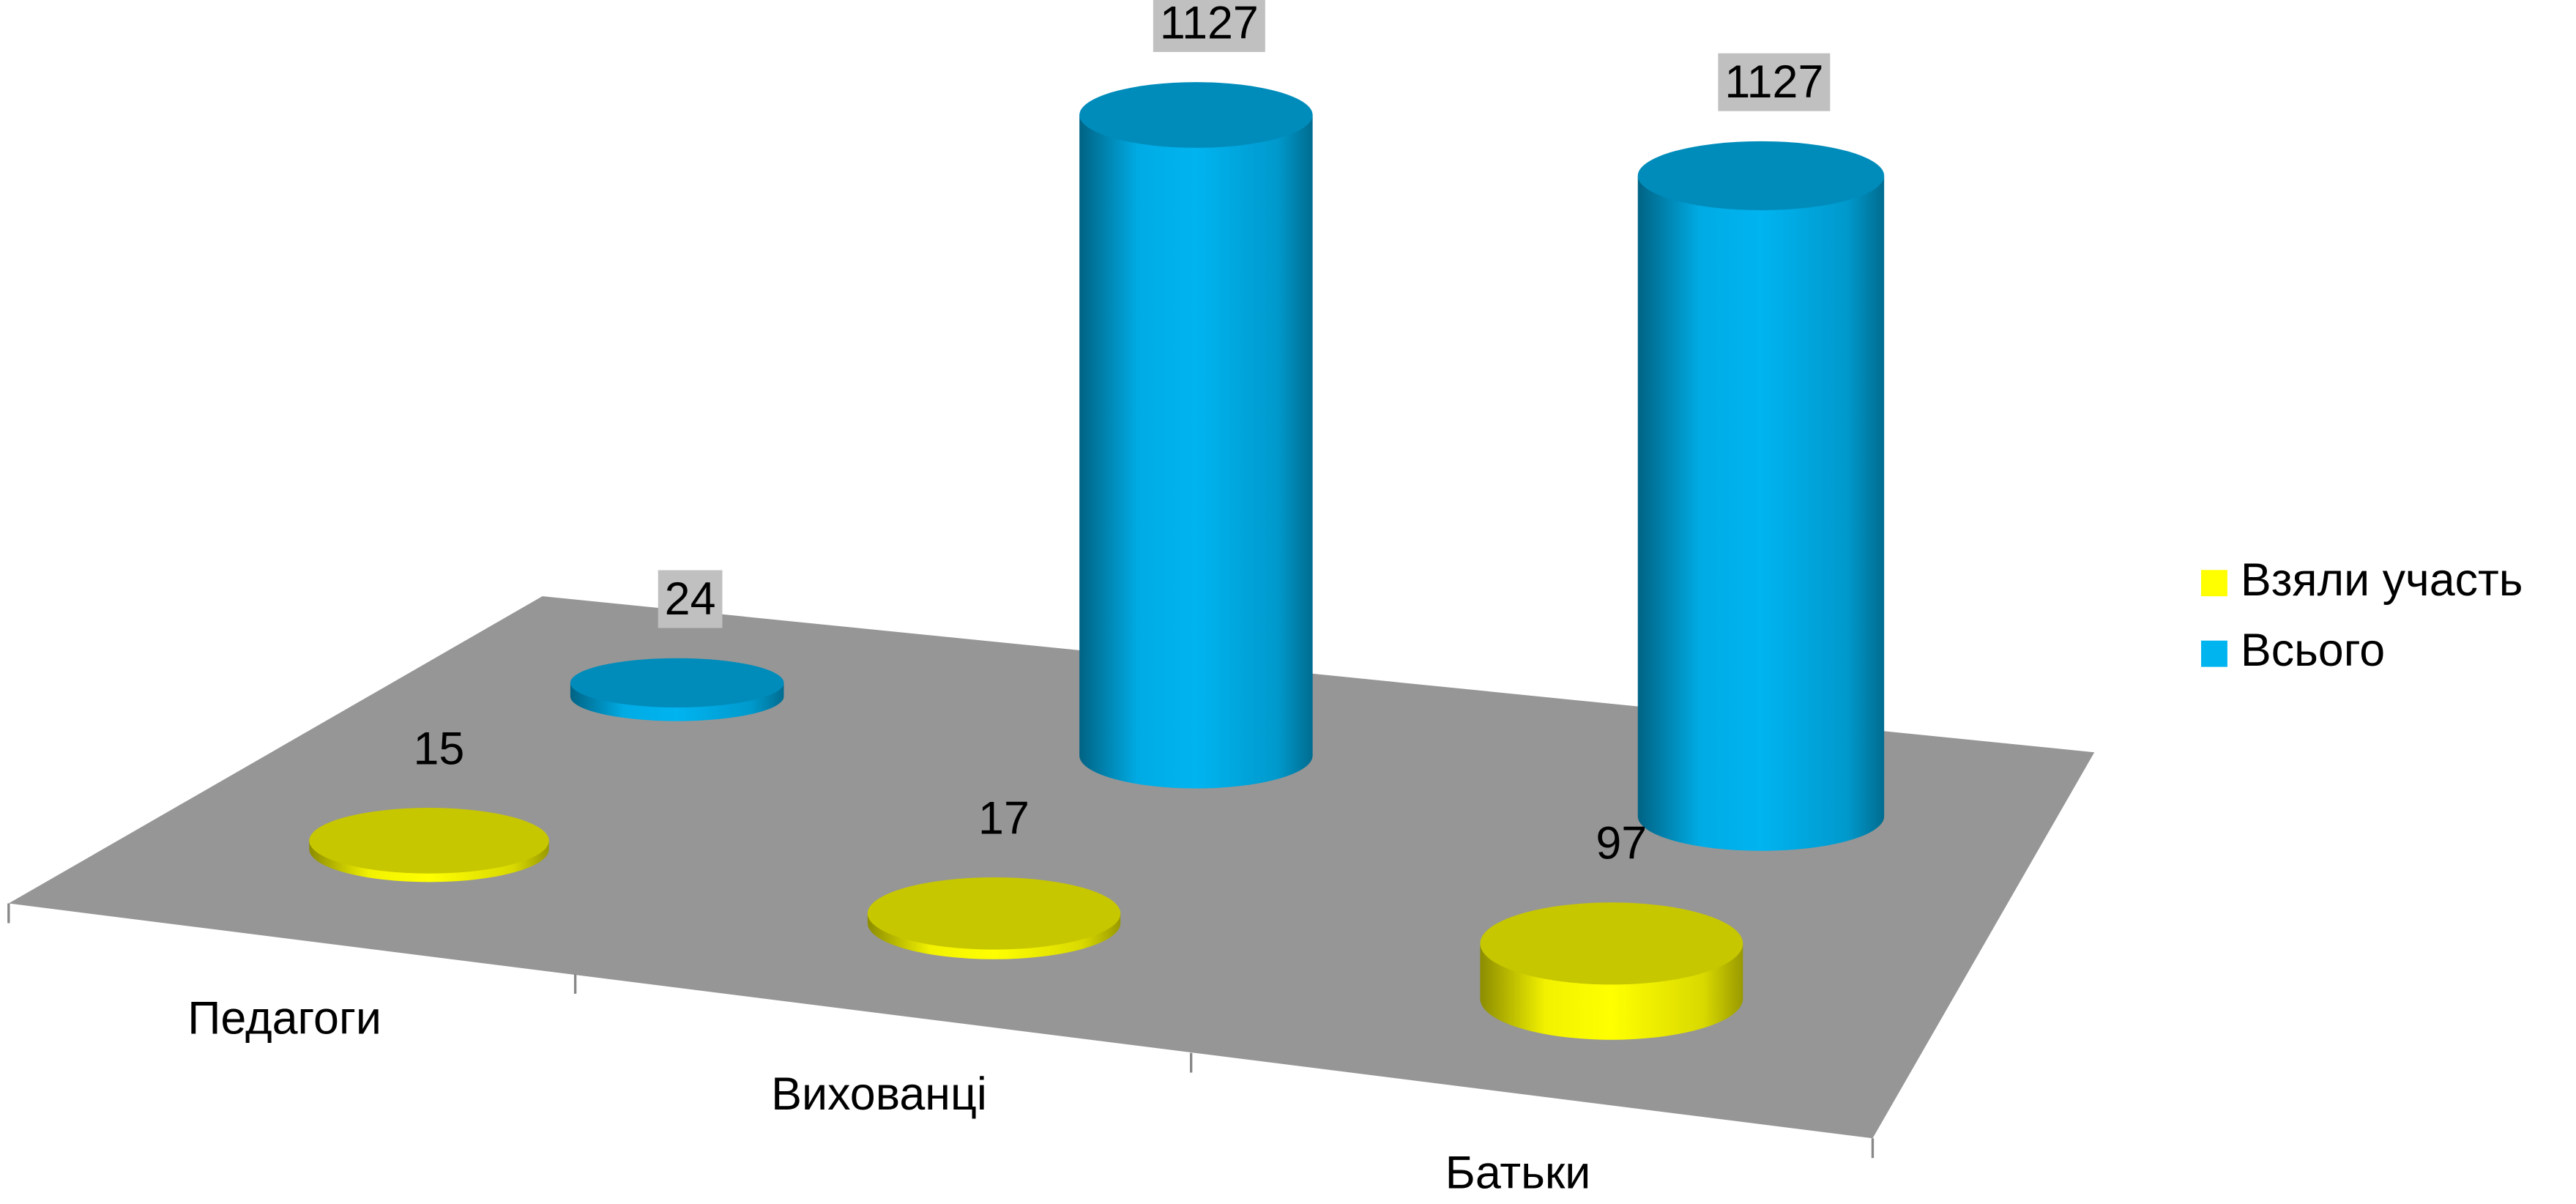 This screenshot has height=1204, width=2576. What do you see at coordinates (439, 748) in the screenshot?
I see `value-label: 15` at bounding box center [439, 748].